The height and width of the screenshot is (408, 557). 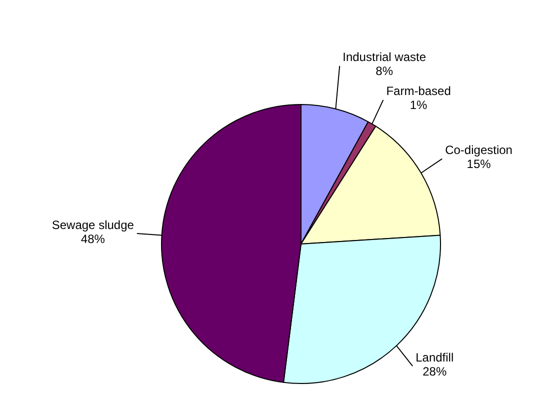 What do you see at coordinates (435, 357) in the screenshot?
I see `slice-label: Landfill` at bounding box center [435, 357].